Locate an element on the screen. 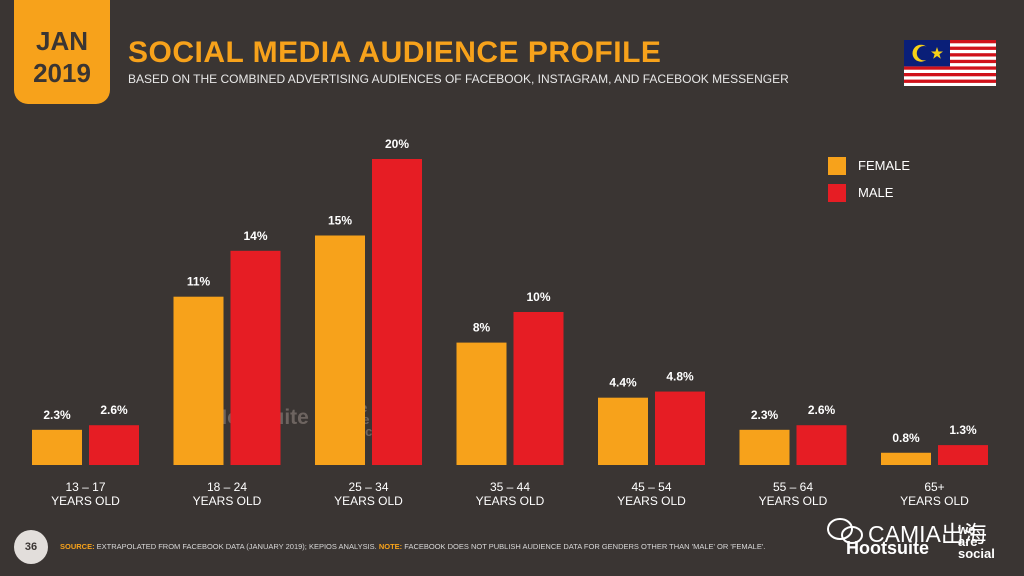 The height and width of the screenshot is (576, 1024). x-tick-label-range-2: 25 – 34 is located at coordinates (368, 487).